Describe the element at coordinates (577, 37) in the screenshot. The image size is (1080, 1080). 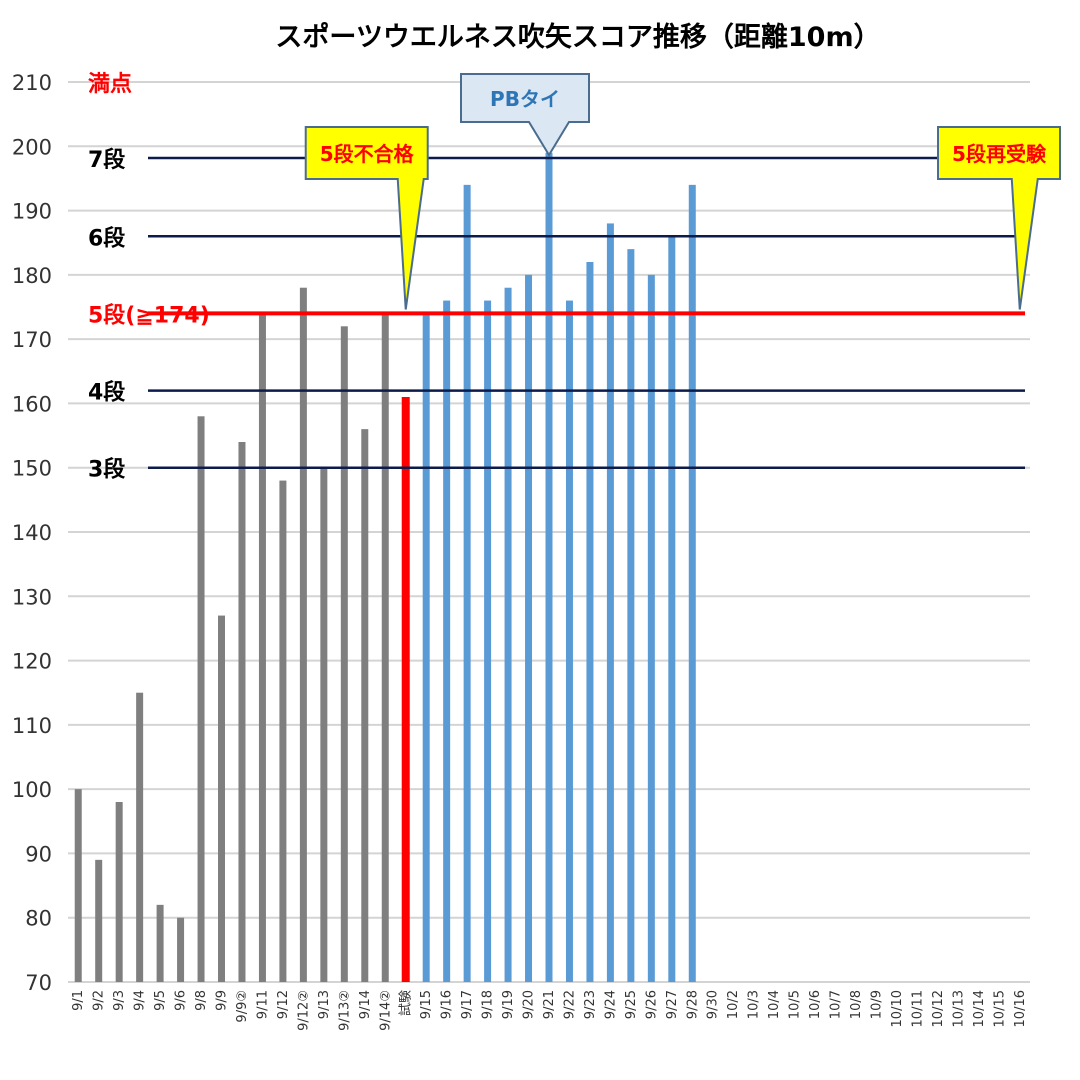
I see `chart-title: スポーツウエルネス吹矢スコア推移（距離10m）` at that location.